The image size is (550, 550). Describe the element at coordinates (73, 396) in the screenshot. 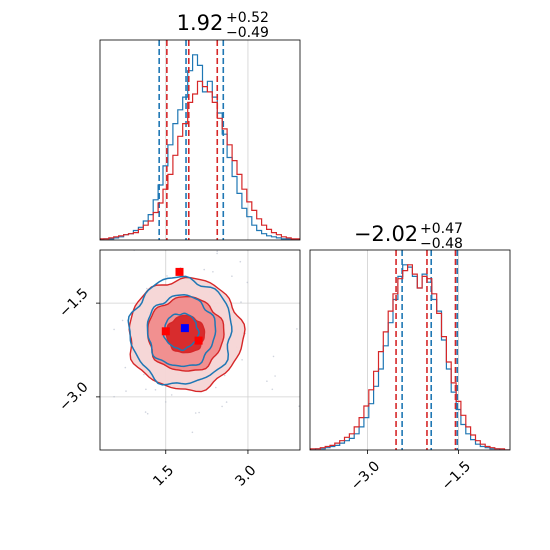

I see `y-tick-label: −3.0` at that location.